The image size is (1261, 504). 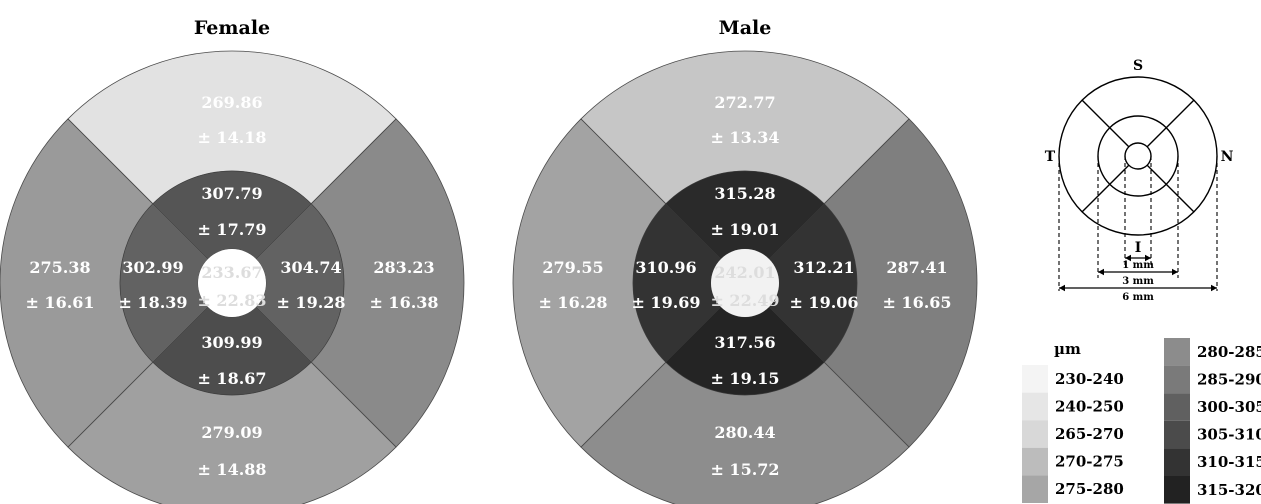 I want to click on female-central-sector, so click(x=232, y=283).